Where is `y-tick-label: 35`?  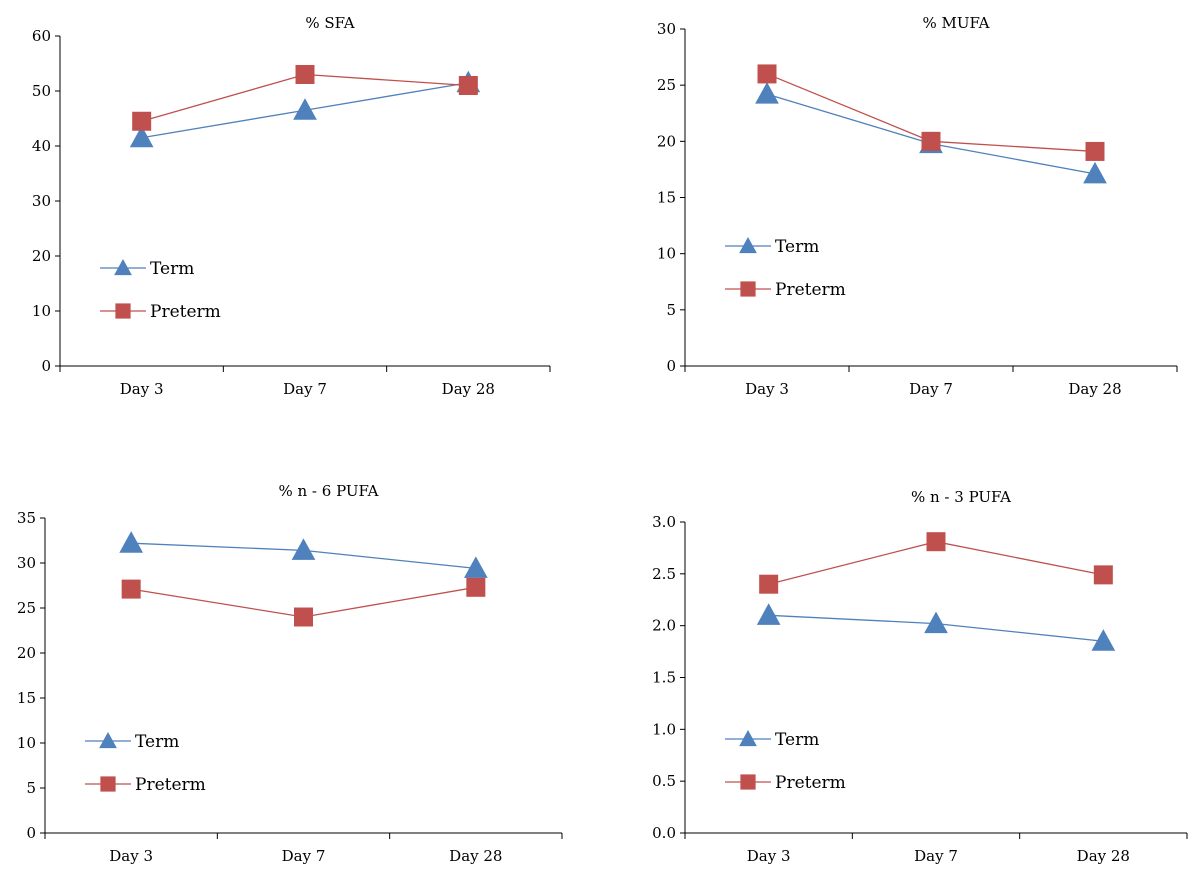 y-tick-label: 35 is located at coordinates (26, 518).